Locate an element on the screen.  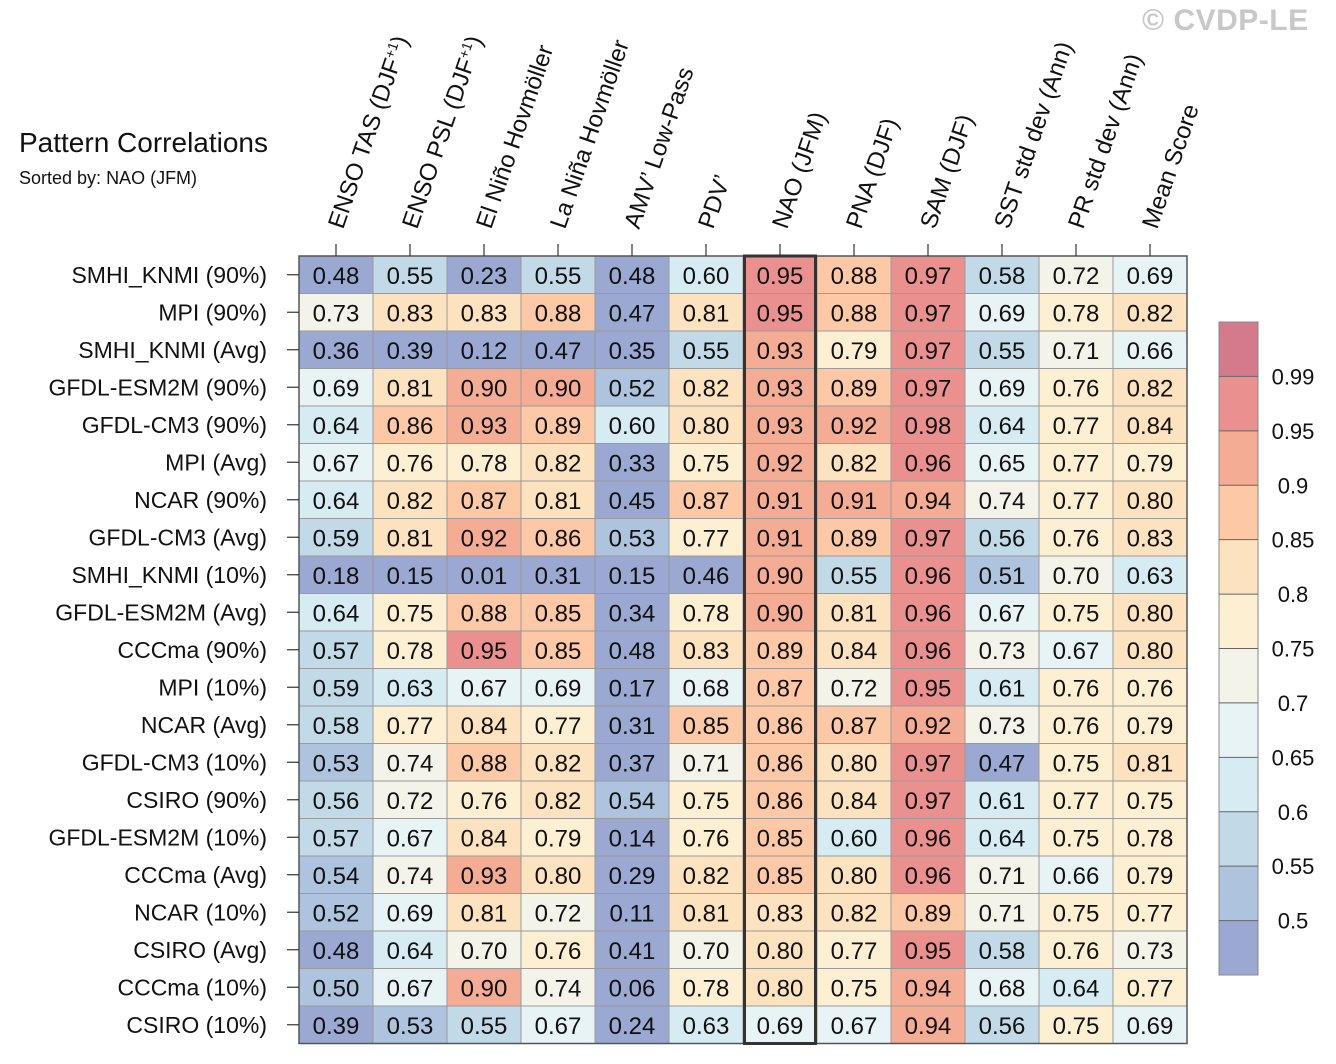
cell-value-label: 0.81 is located at coordinates (706, 313).